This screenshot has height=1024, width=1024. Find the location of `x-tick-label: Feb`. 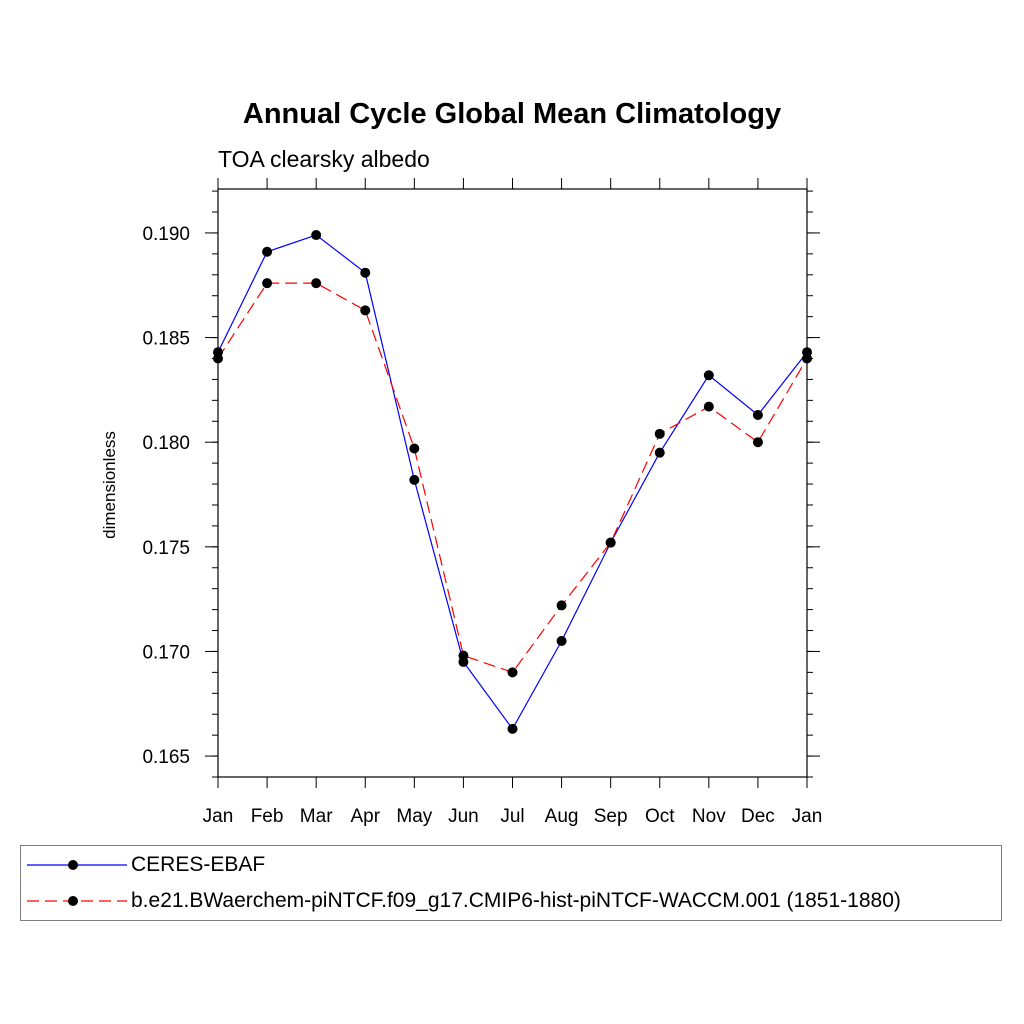

x-tick-label: Feb is located at coordinates (267, 816).